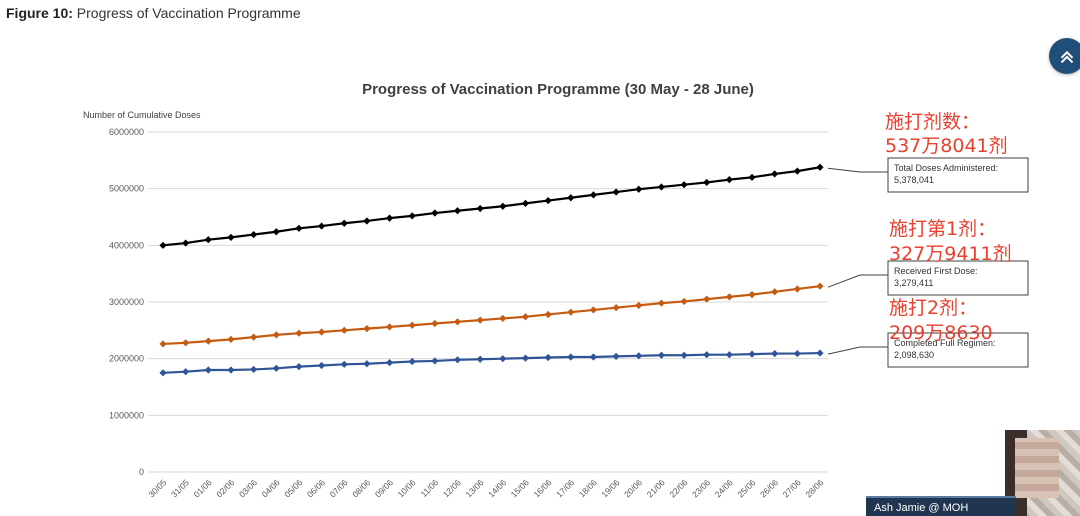 This screenshot has width=1080, height=516. What do you see at coordinates (361, 488) in the screenshot?
I see `x-tick-label: 08/06` at bounding box center [361, 488].